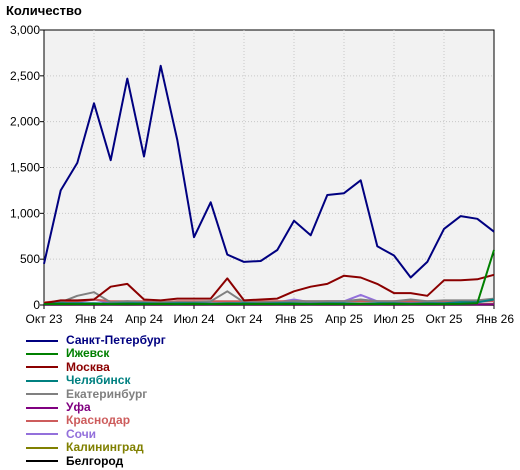 The image size is (520, 470). Describe the element at coordinates (344, 319) in the screenshot. I see `x-tick-label: Апр 25` at that location.